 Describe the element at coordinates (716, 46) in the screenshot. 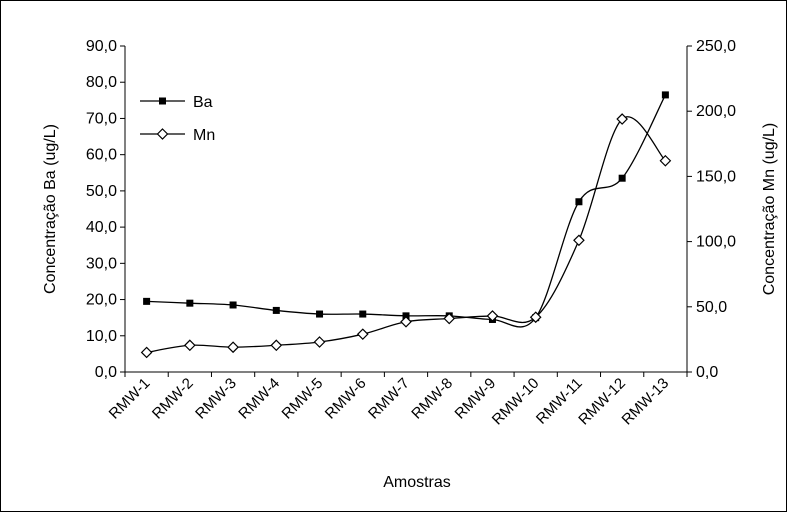

I see `right-axis-tick-label: 250,0` at that location.